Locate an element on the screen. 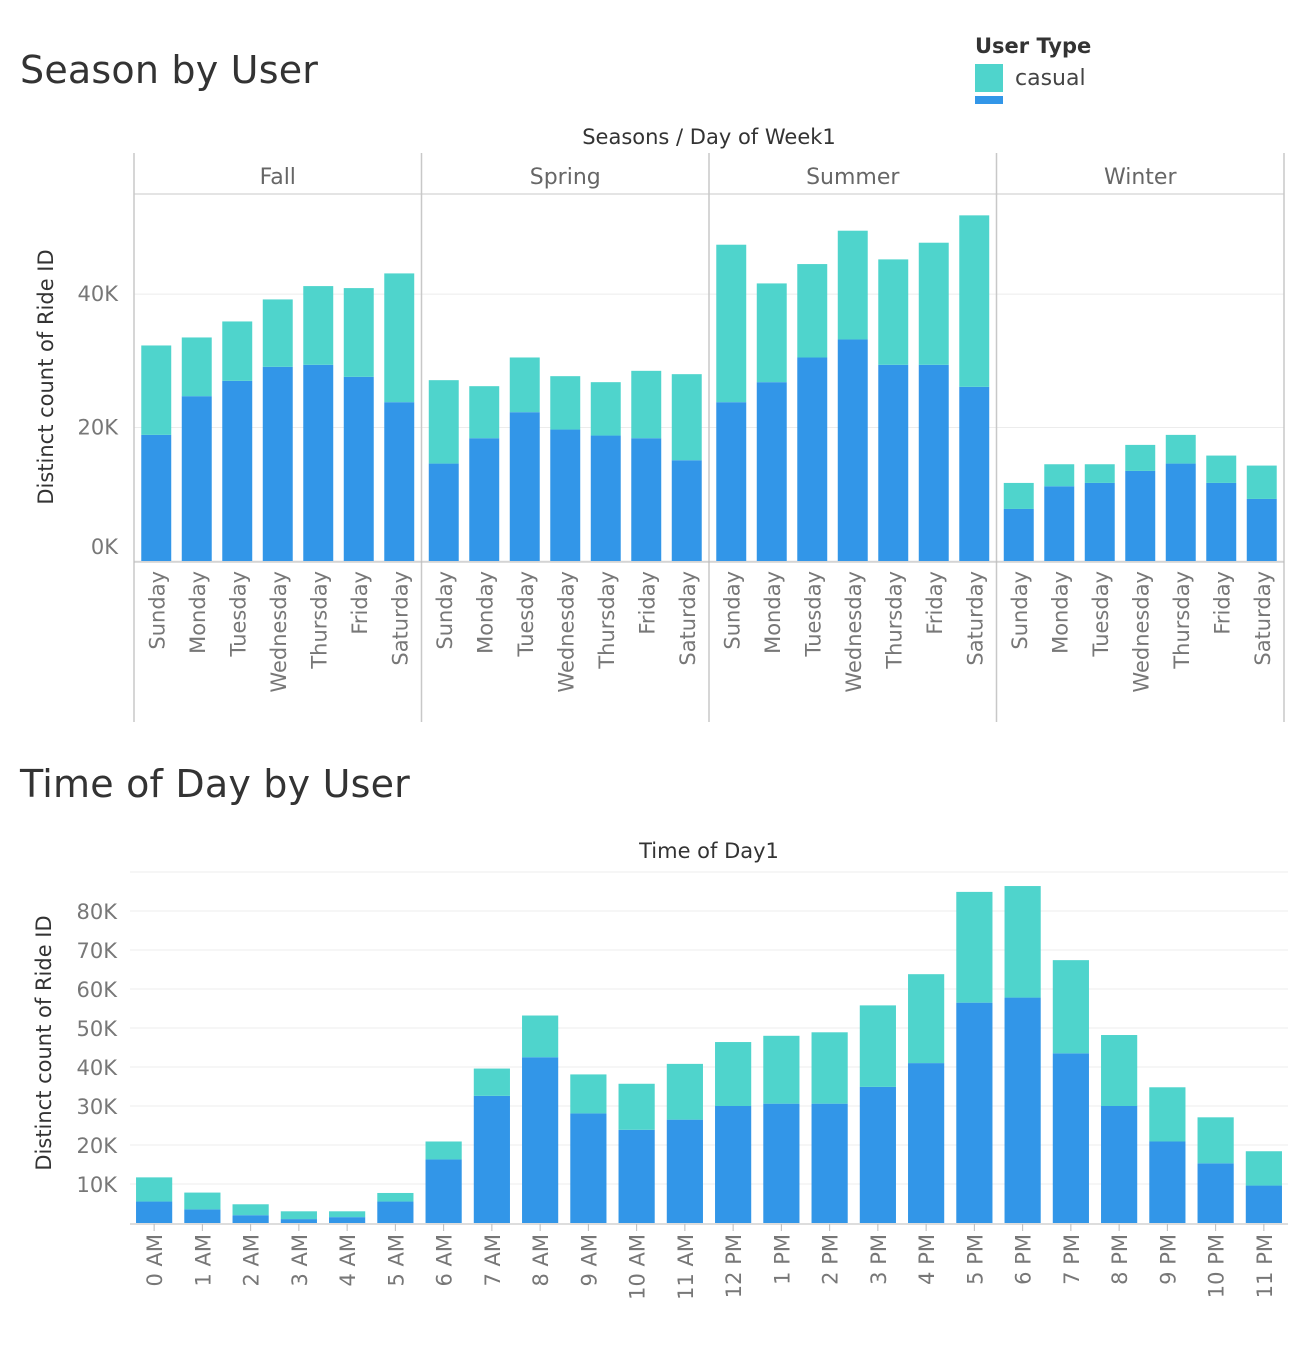  bar-member-winter-sunday is located at coordinates (1018, 534).